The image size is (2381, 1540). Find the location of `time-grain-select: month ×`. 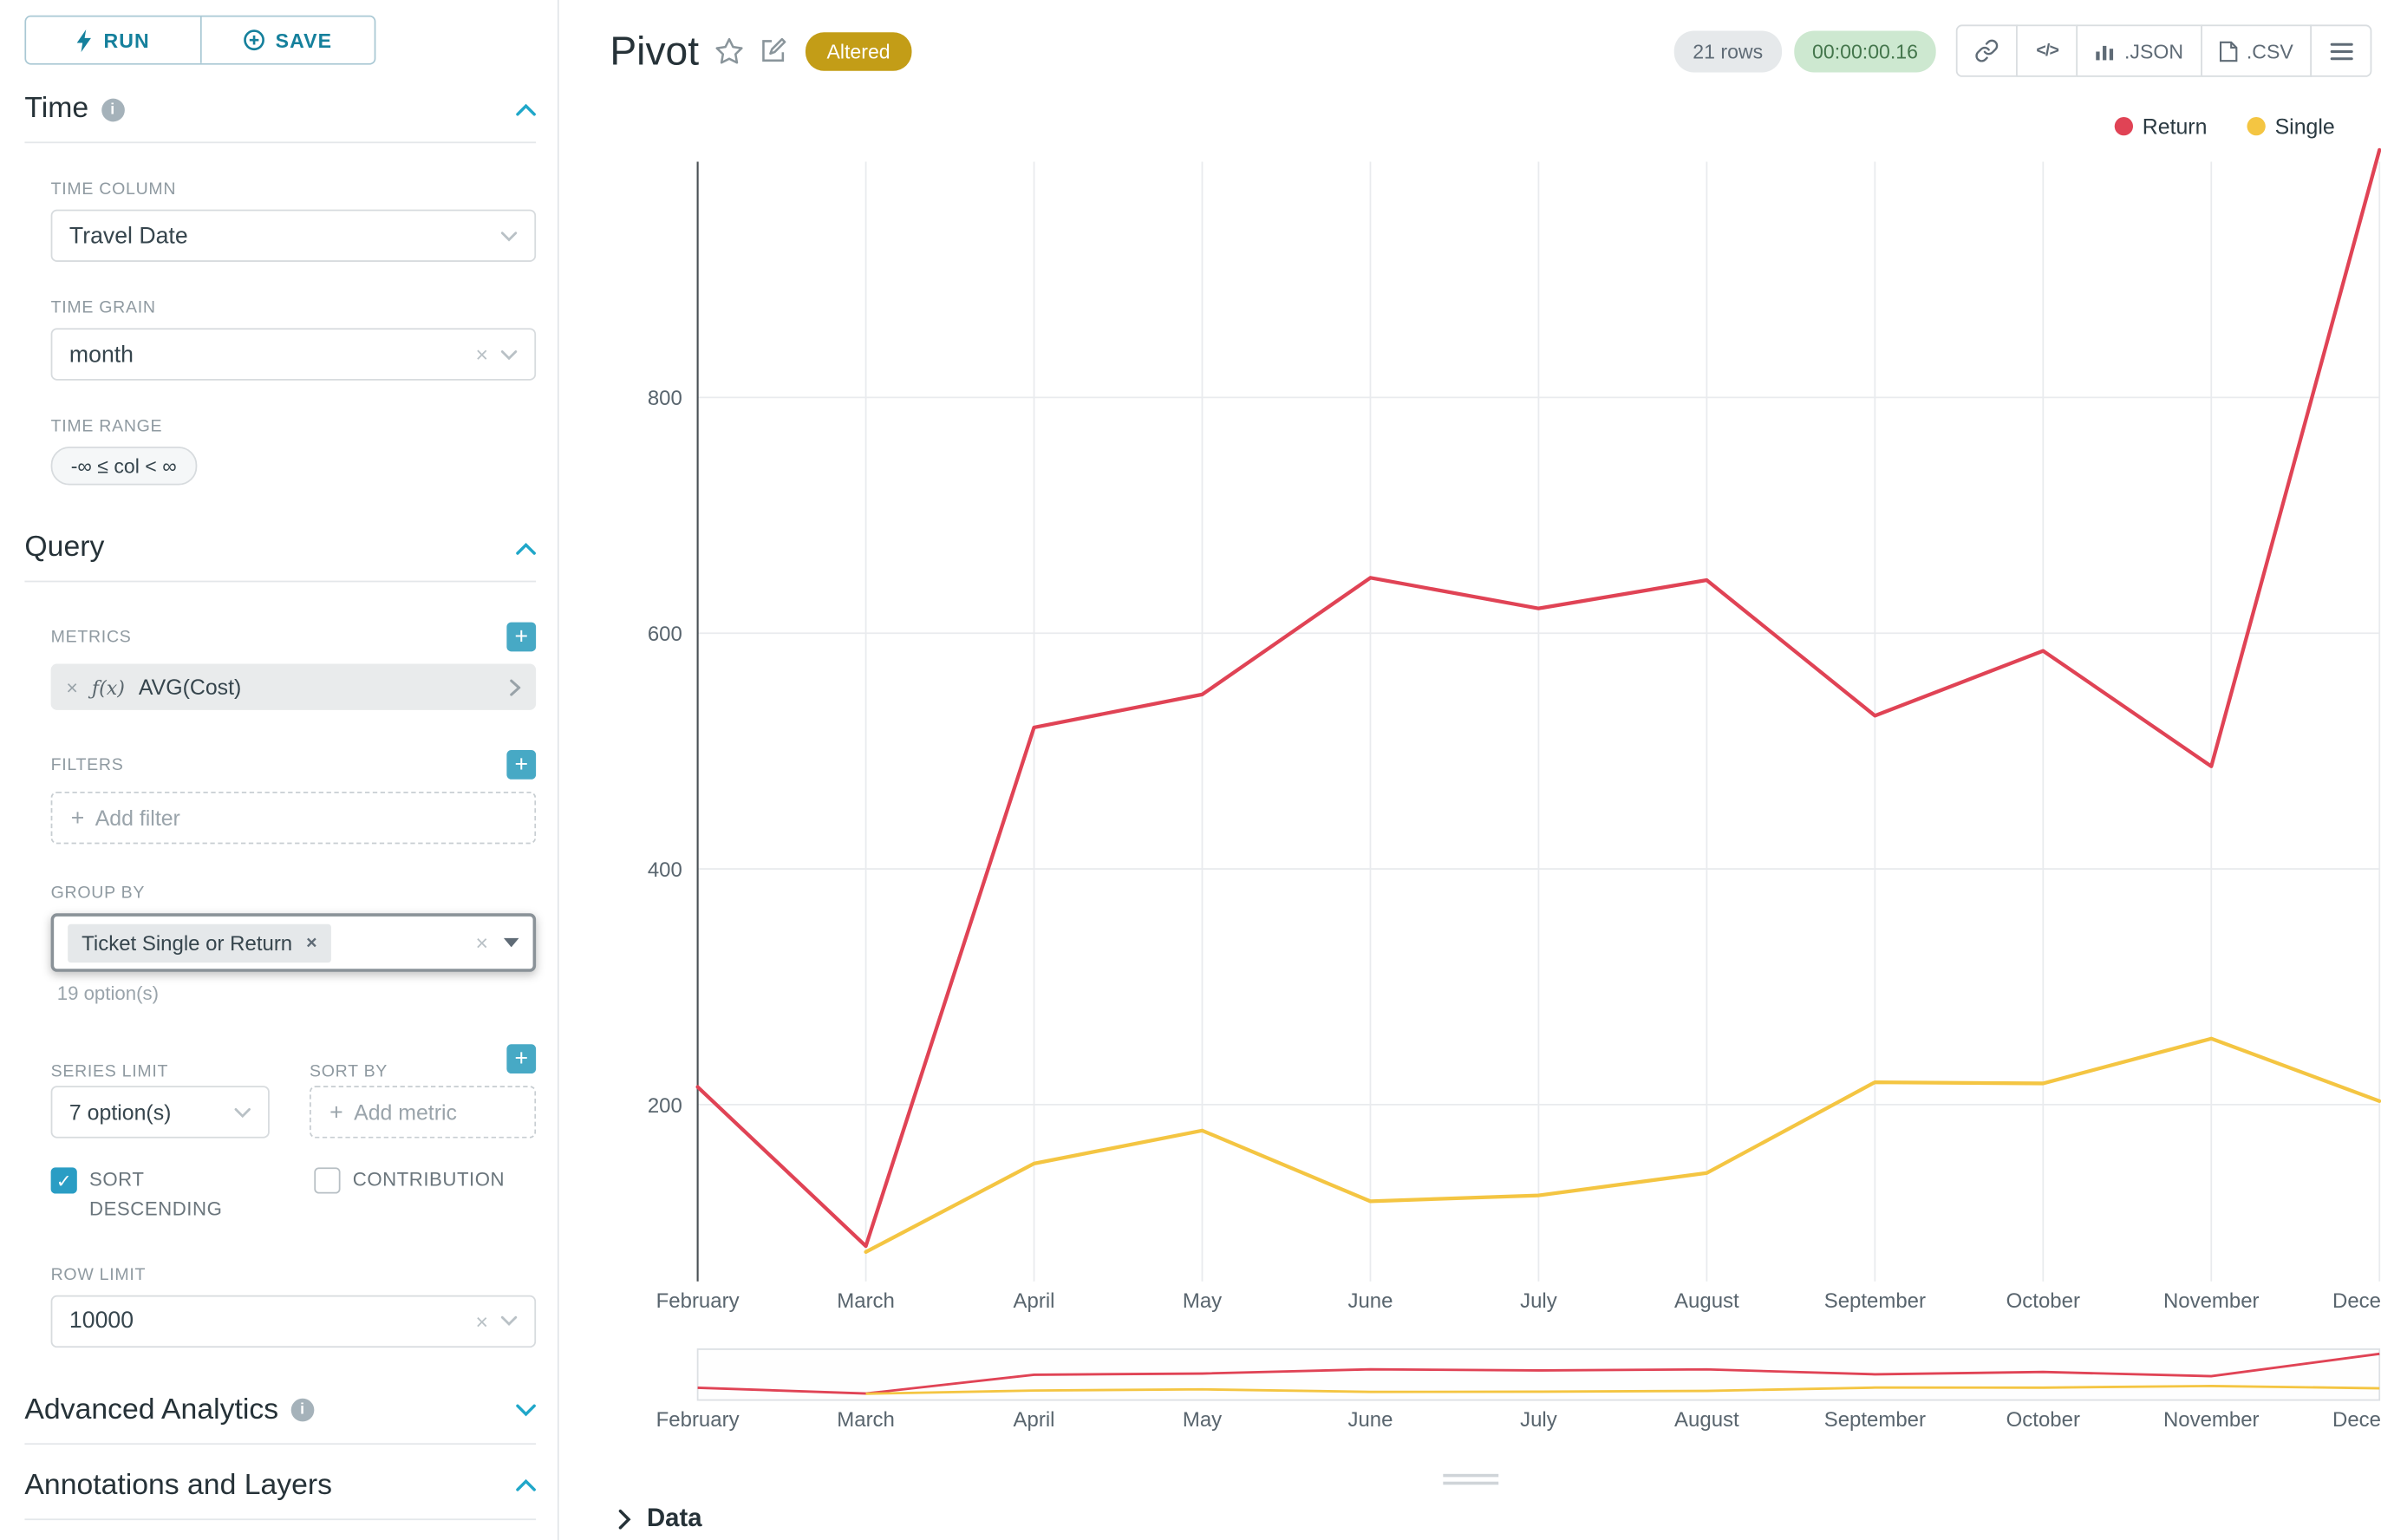

time-grain-select: month × is located at coordinates (293, 354).